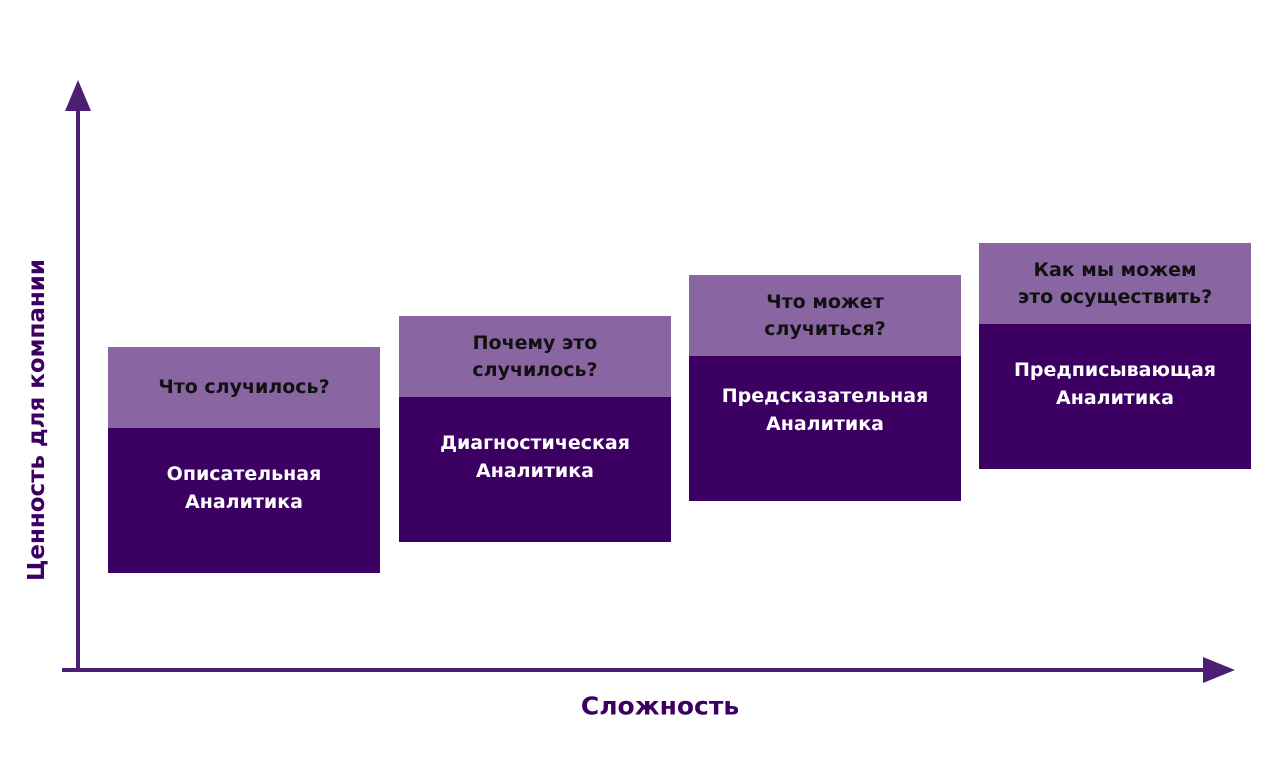 The image size is (1274, 764). I want to click on question-text: Что случилось?, so click(244, 387).